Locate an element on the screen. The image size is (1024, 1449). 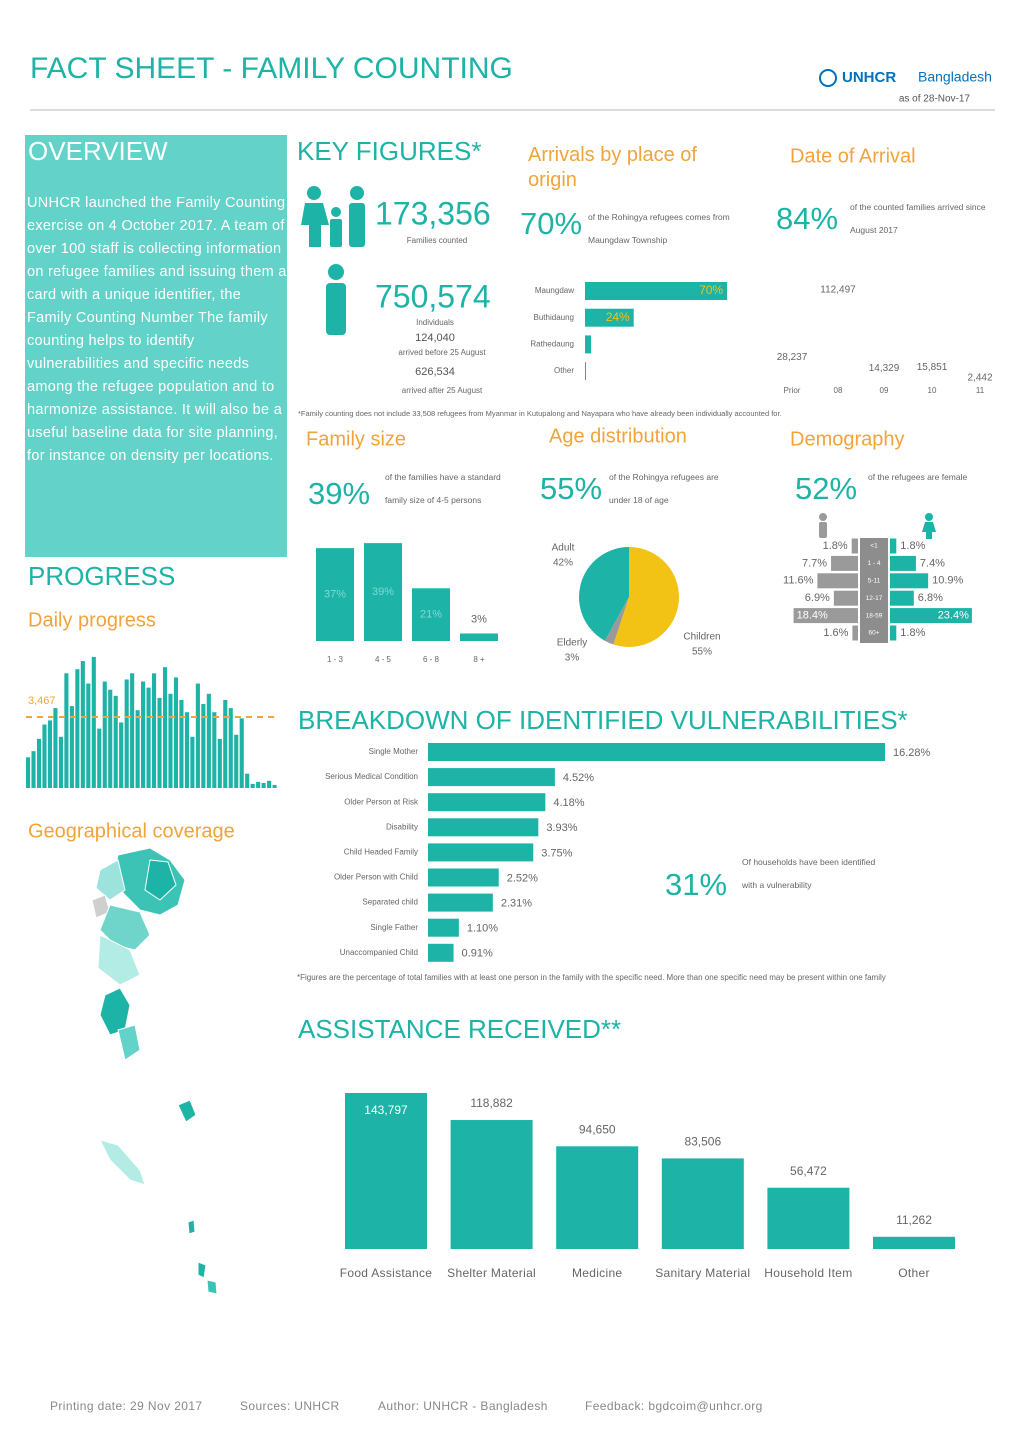
logo-icon is located at coordinates (828, 78).